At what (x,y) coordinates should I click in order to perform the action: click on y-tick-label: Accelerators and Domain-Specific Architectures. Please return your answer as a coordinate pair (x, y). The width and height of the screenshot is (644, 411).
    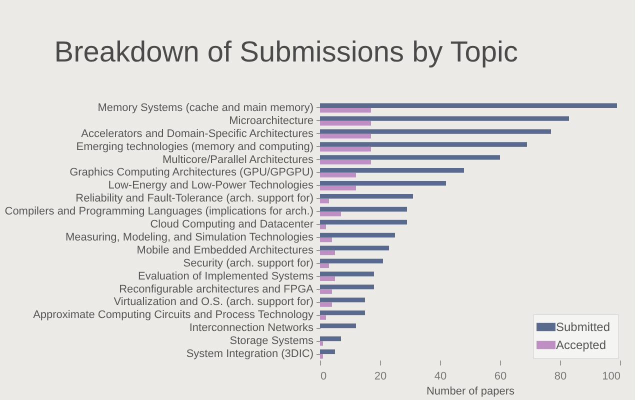
    Looking at the image, I should click on (197, 134).